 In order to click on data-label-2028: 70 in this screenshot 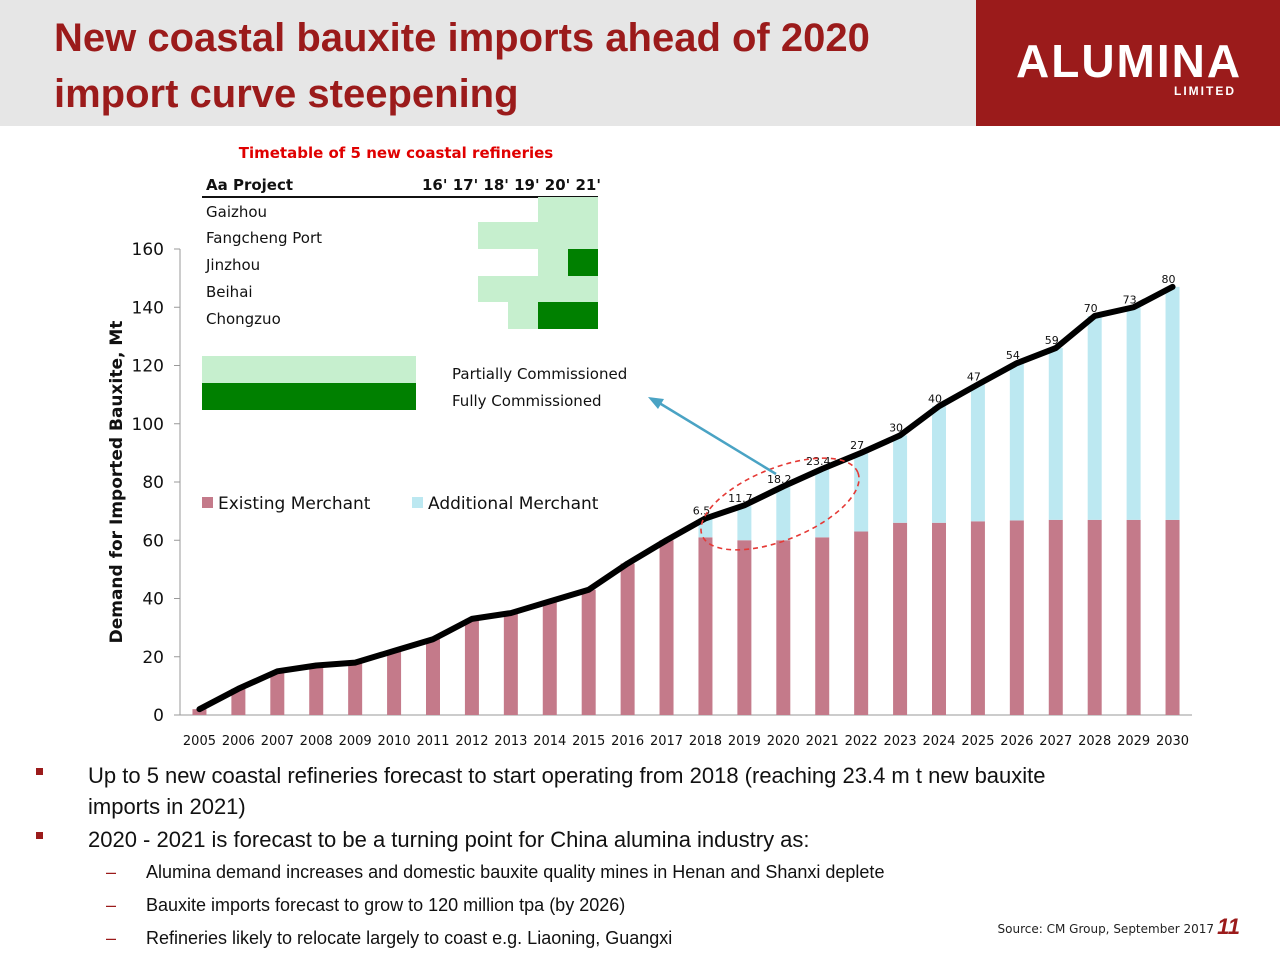, I will do `click(1091, 308)`.